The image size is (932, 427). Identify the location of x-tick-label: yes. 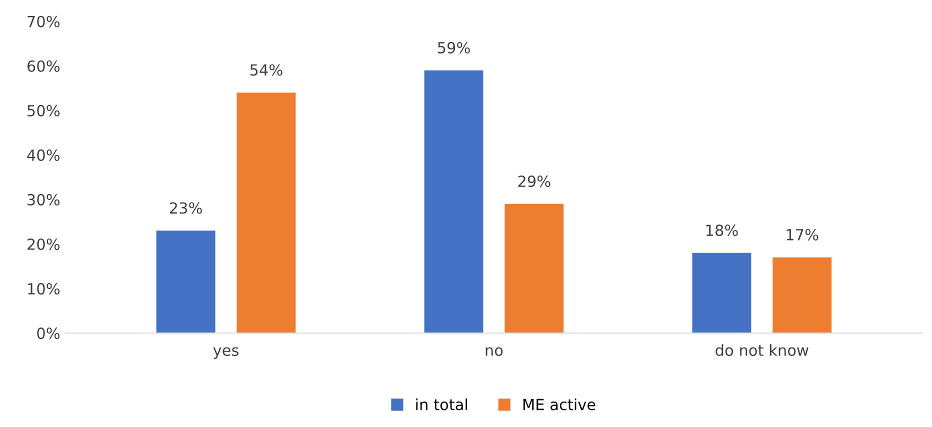
(225, 353).